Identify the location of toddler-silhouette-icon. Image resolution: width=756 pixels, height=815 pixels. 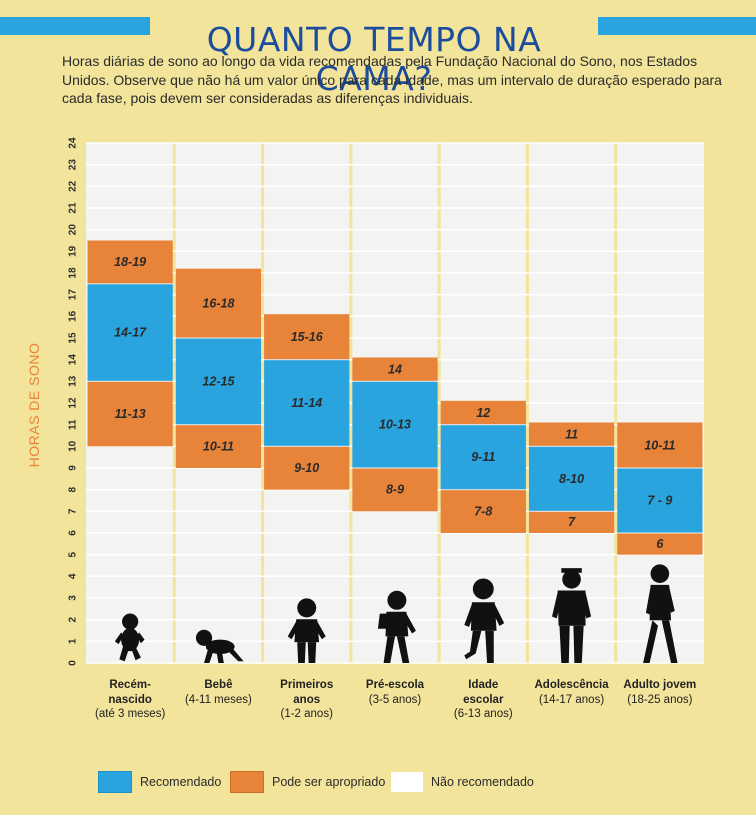
(306, 630).